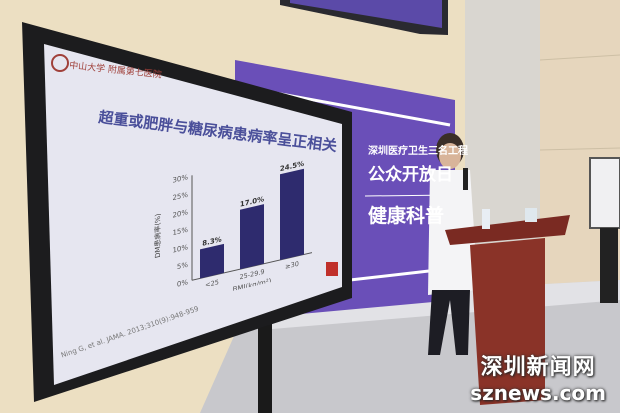 The width and height of the screenshot is (620, 413). What do you see at coordinates (449, 322) in the screenshot?
I see `speaker-trousers` at bounding box center [449, 322].